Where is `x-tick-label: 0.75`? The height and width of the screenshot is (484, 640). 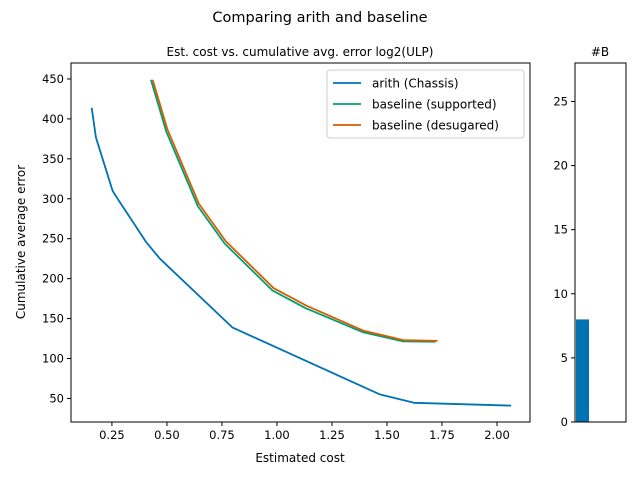
x-tick-label: 0.75 is located at coordinates (222, 435).